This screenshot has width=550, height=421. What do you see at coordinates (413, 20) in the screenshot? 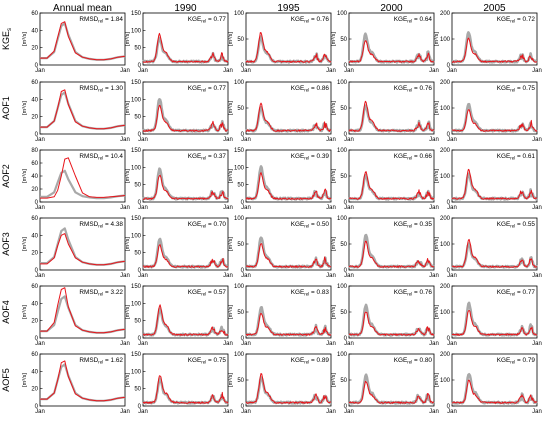
I see `metric-label: KGErel = 0.64` at bounding box center [413, 20].